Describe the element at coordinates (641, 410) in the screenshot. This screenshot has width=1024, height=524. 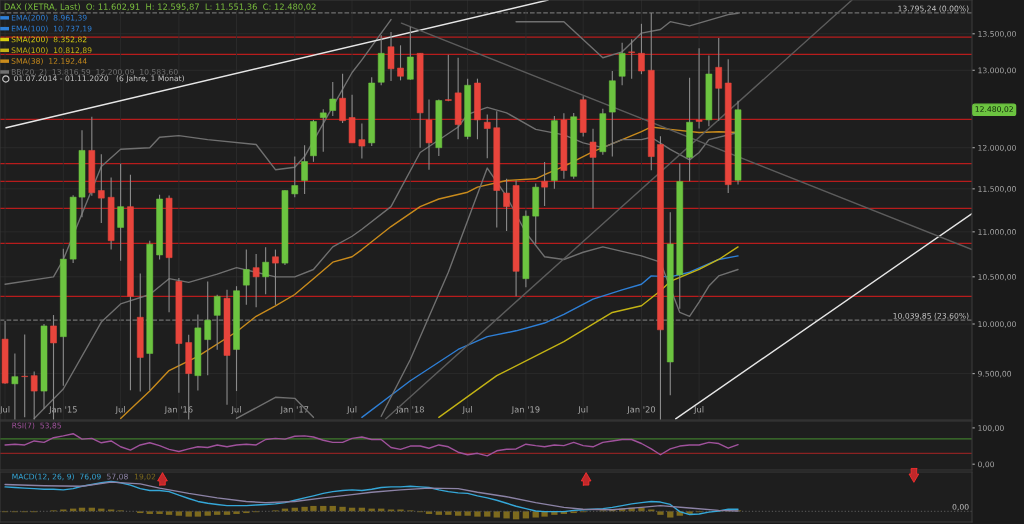
I see `x-tick-label: Jan '20` at that location.